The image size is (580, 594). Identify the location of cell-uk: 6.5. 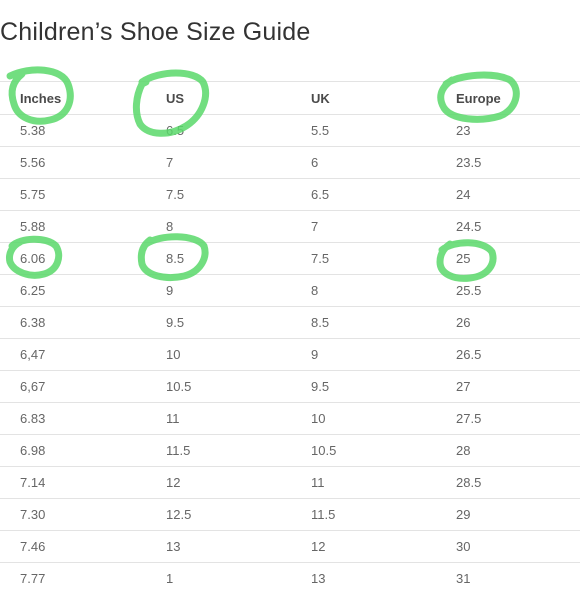
(383, 195).